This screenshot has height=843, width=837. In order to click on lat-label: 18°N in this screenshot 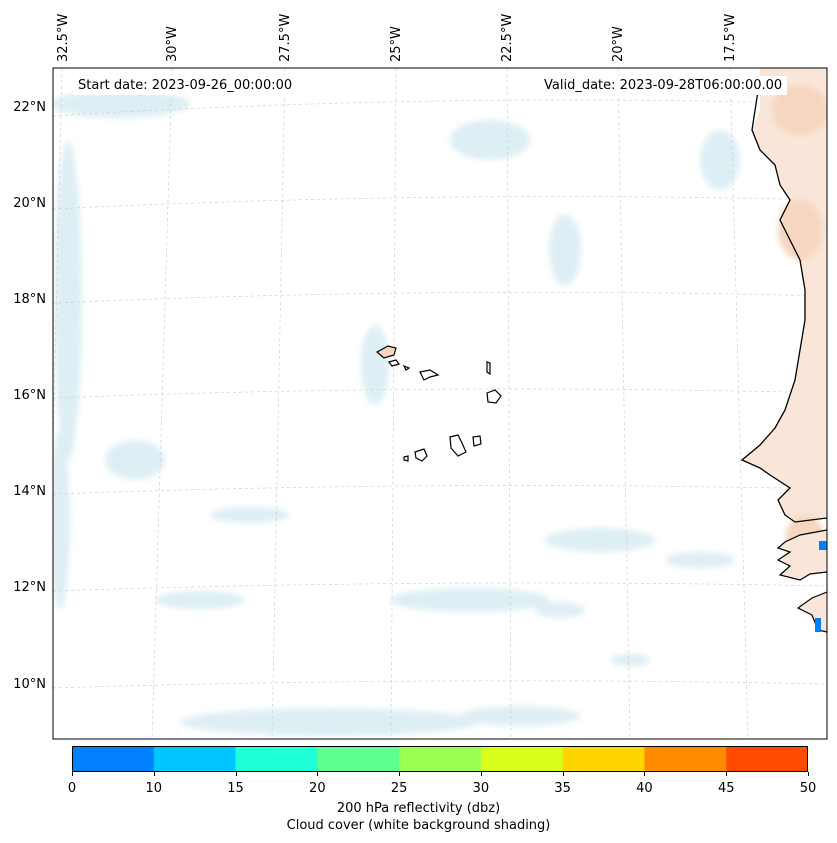, I will do `click(29, 299)`.